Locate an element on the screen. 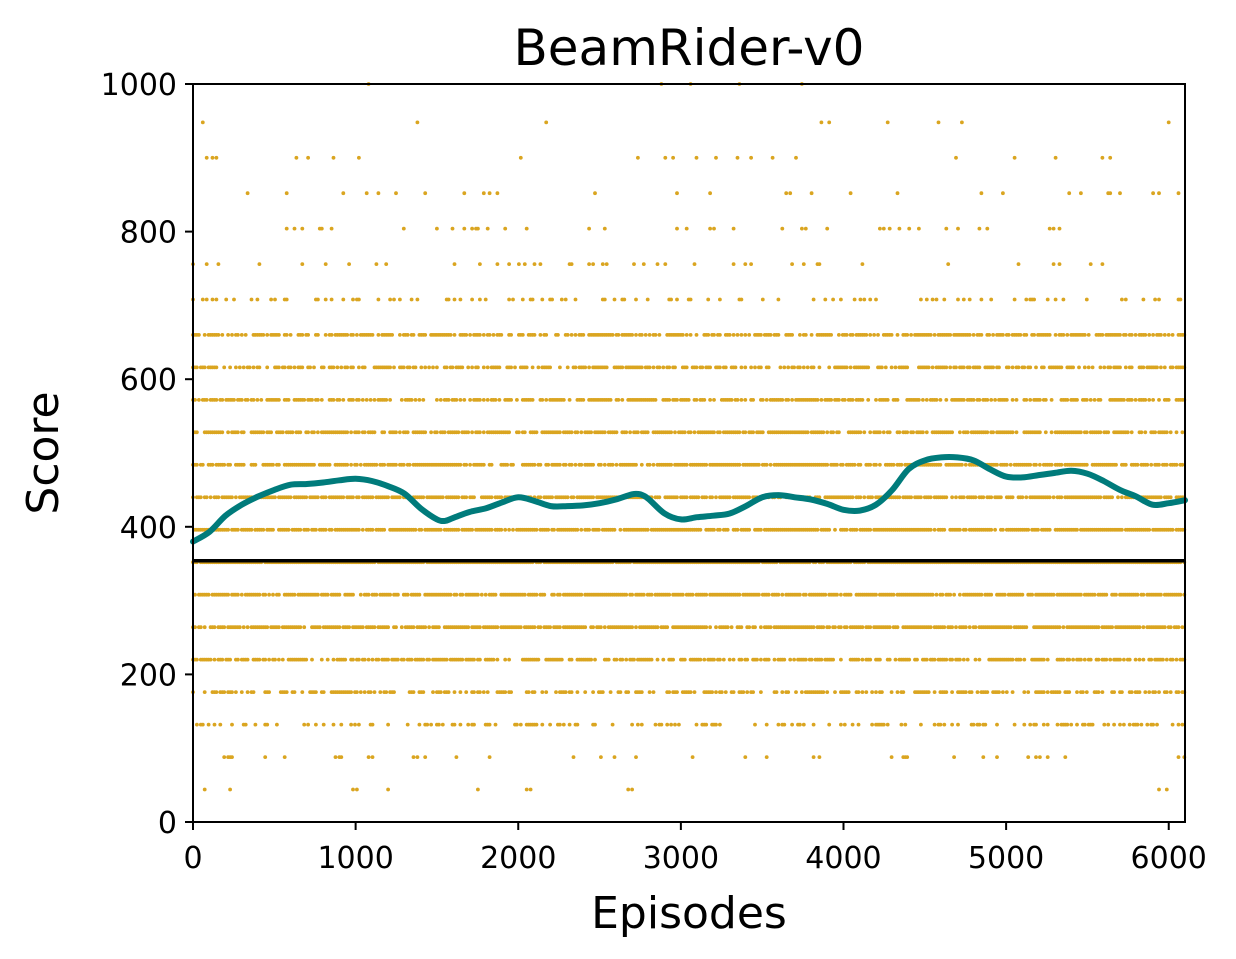  x-tick-label: 2000 is located at coordinates (518, 858).